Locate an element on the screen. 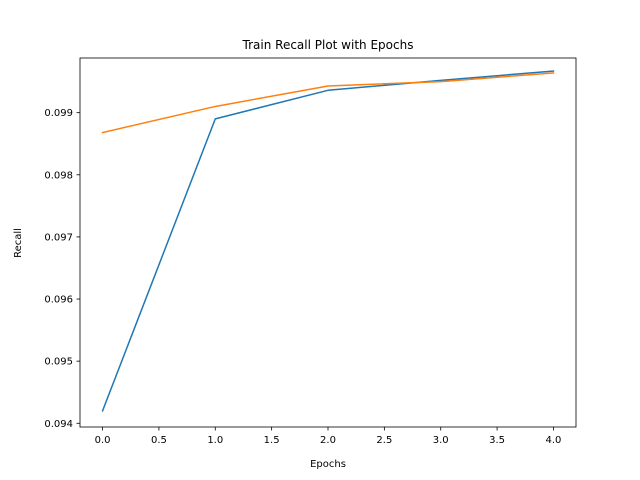 The image size is (640, 480). y-tick-label: 0.095 is located at coordinates (58, 362).